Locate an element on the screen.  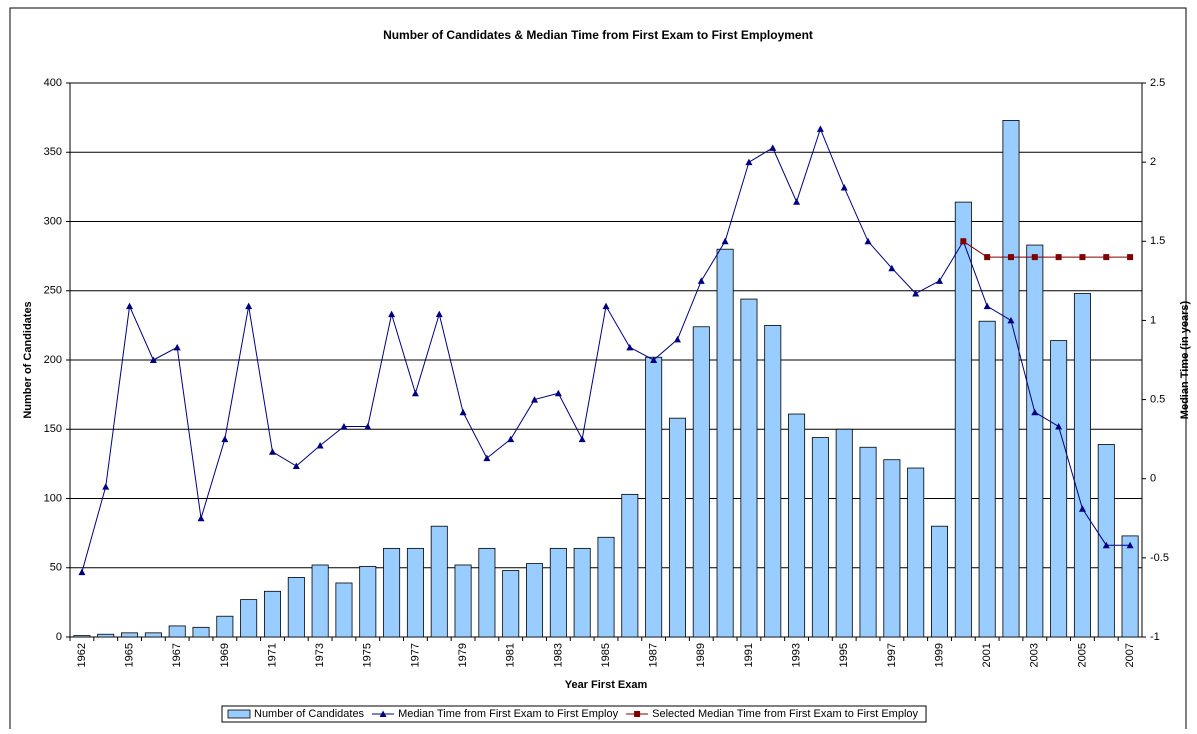
line is located at coordinates (1047, 249).